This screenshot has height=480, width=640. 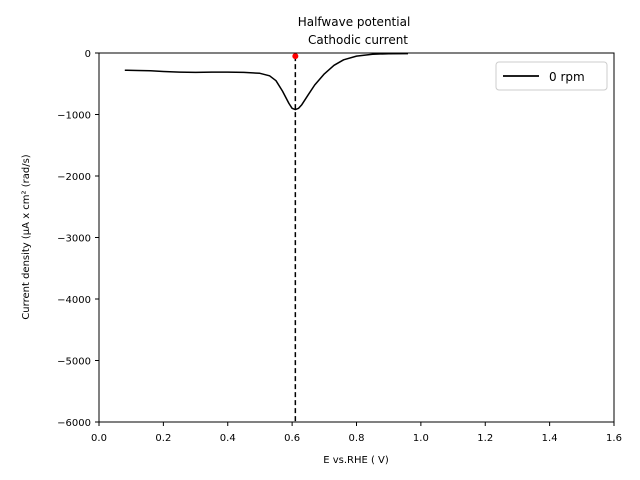 What do you see at coordinates (356, 460) in the screenshot?
I see `x-axis-label: E vs.RHE ( V)` at bounding box center [356, 460].